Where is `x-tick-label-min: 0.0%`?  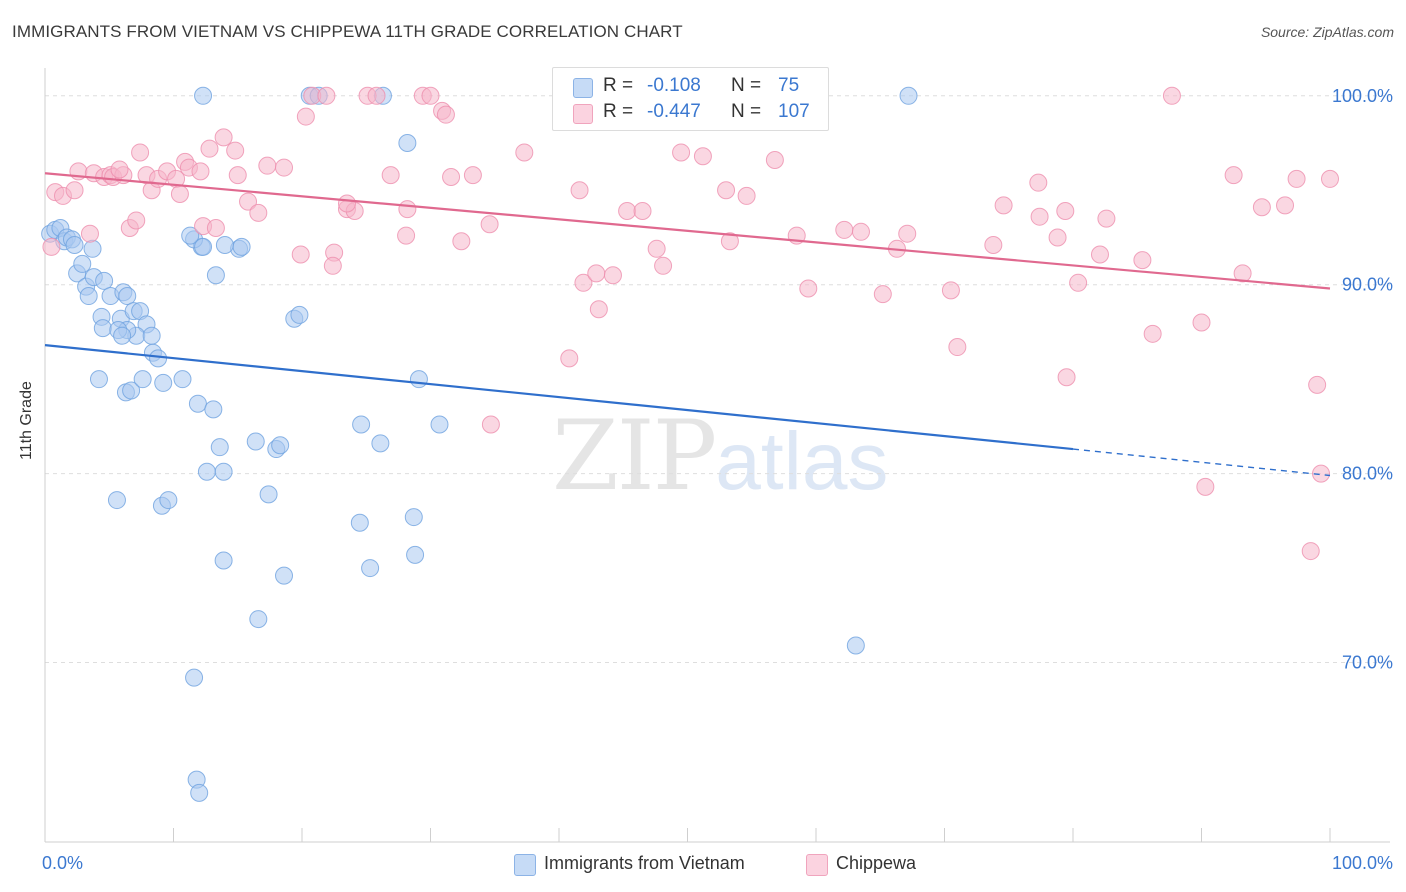 x-tick-label-min: 0.0% is located at coordinates (62, 863).